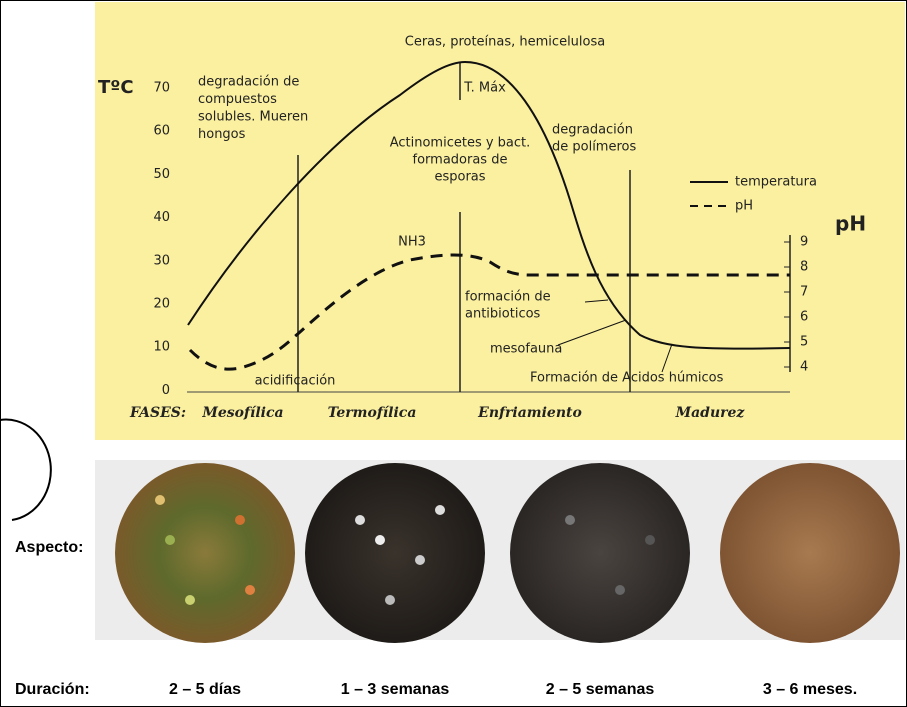 The height and width of the screenshot is (707, 907). What do you see at coordinates (52, 689) in the screenshot?
I see `duration-label: Duración:` at bounding box center [52, 689].